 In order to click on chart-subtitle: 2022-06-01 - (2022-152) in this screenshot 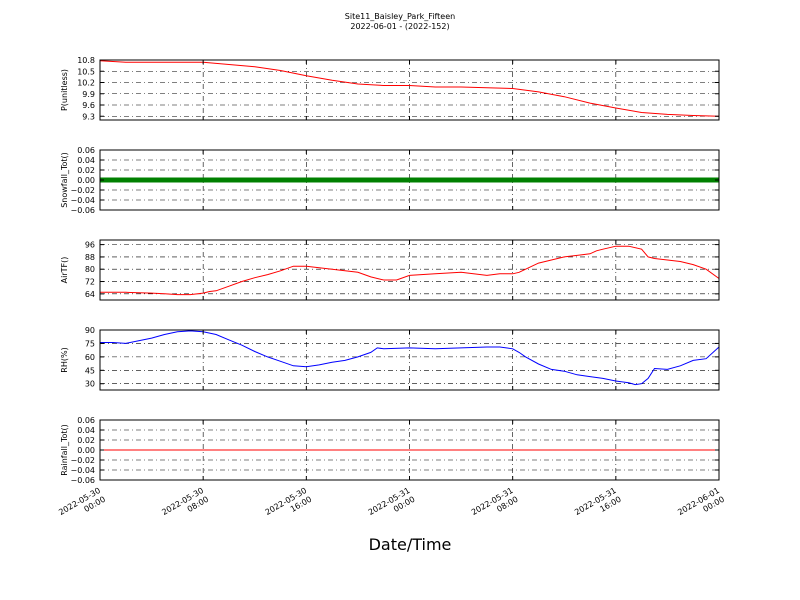, I will do `click(399, 26)`.